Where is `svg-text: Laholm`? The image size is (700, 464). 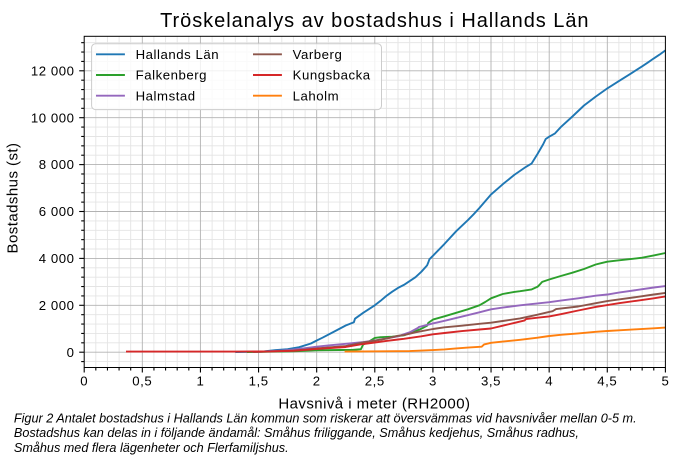
svg-text: Laholm is located at coordinates (316, 95).